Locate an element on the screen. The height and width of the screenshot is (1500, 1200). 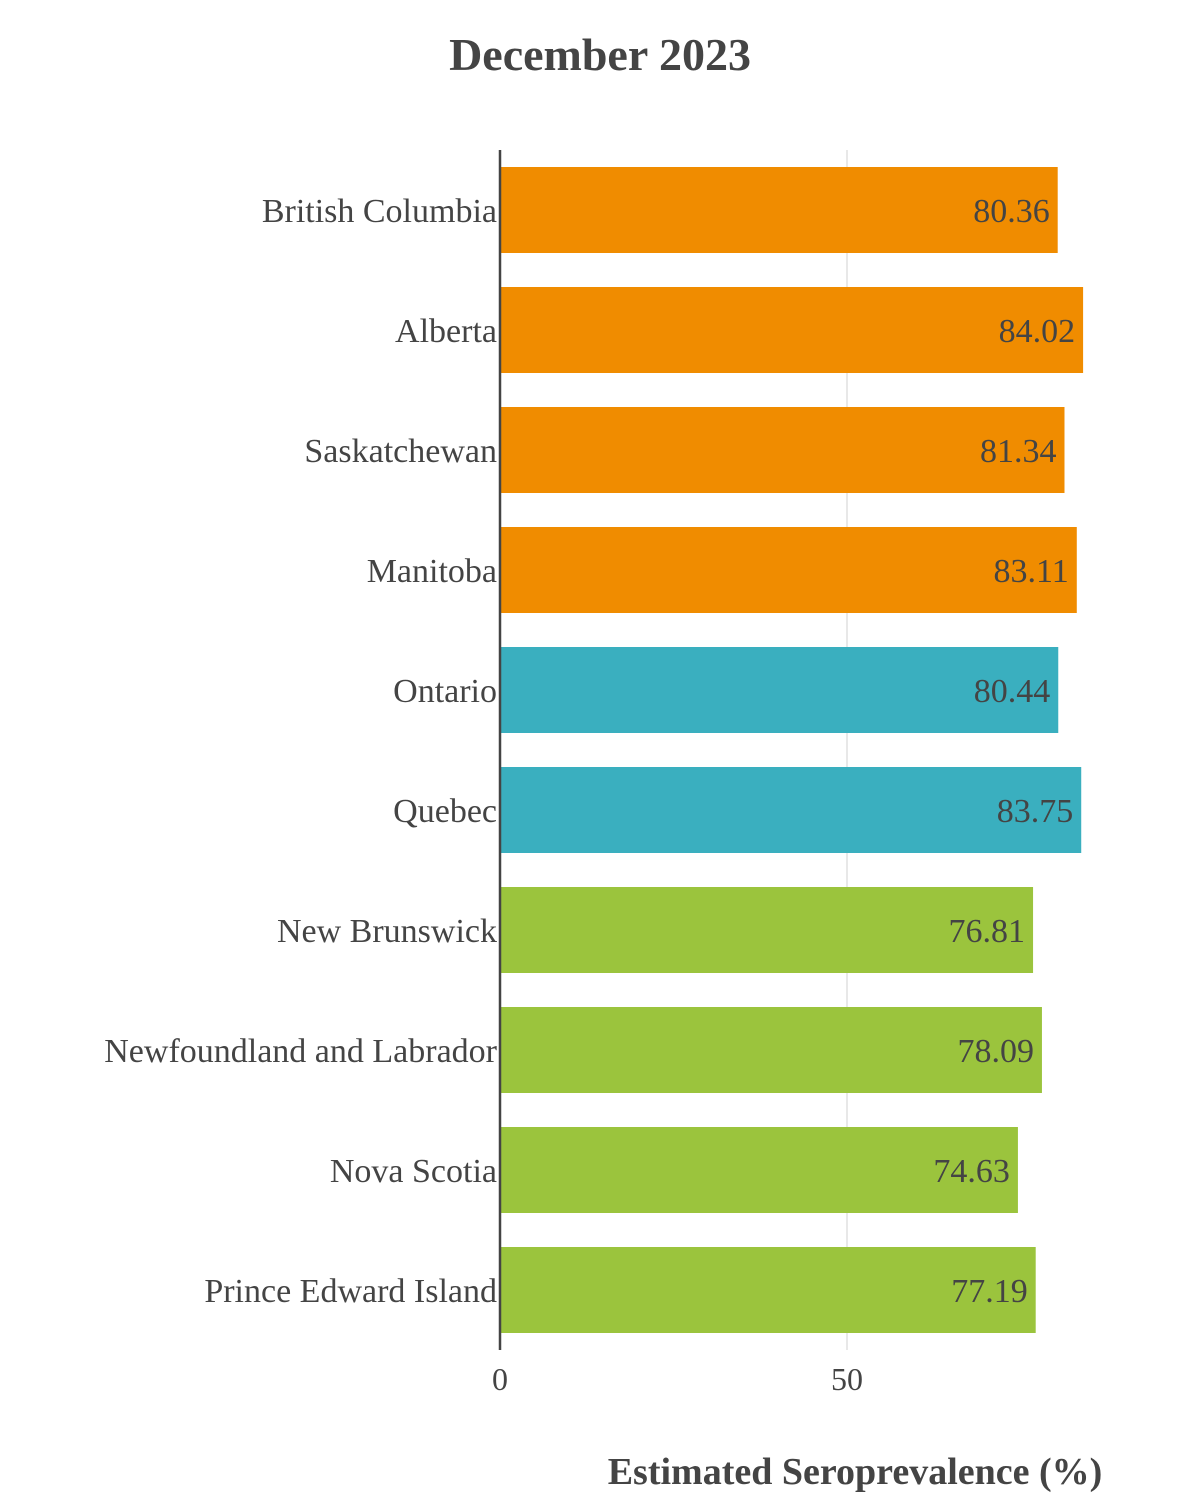
bar-new-brunswick is located at coordinates (767, 930).